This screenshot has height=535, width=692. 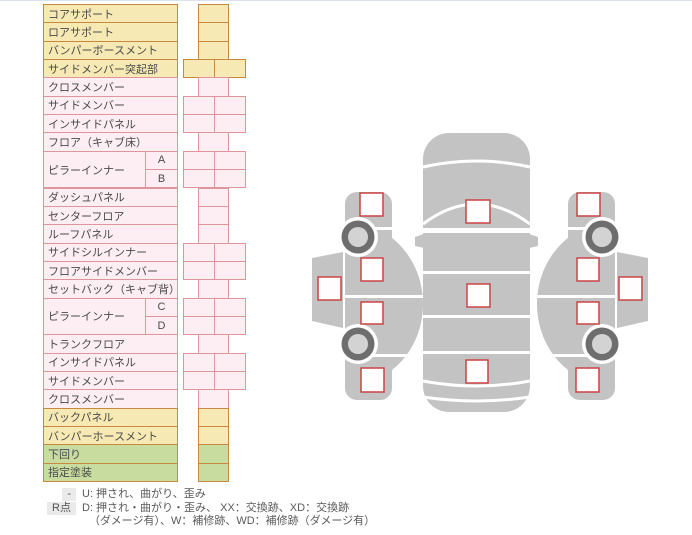 What do you see at coordinates (110, 417) in the screenshot?
I see `part-label: バックパネル` at bounding box center [110, 417].